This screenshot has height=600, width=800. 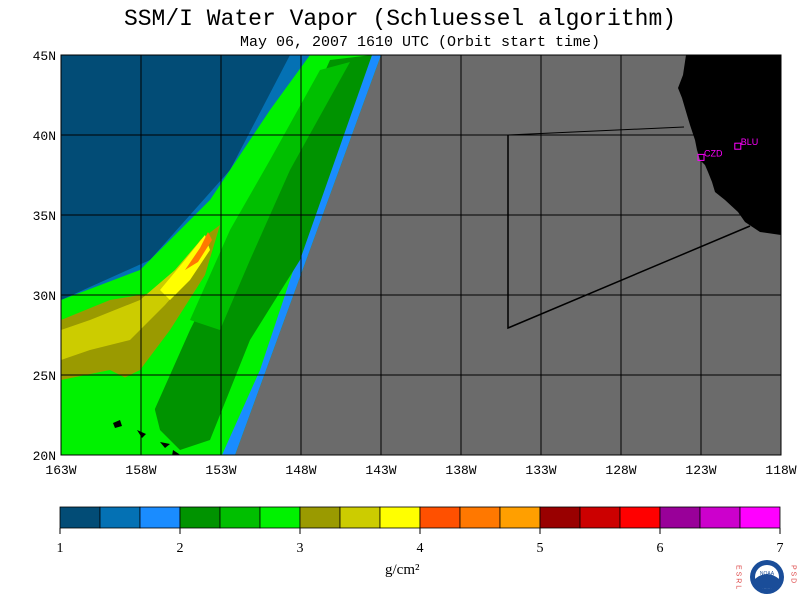 What do you see at coordinates (270, 196) in the screenshot?
I see `swath-mid-green` at bounding box center [270, 196].